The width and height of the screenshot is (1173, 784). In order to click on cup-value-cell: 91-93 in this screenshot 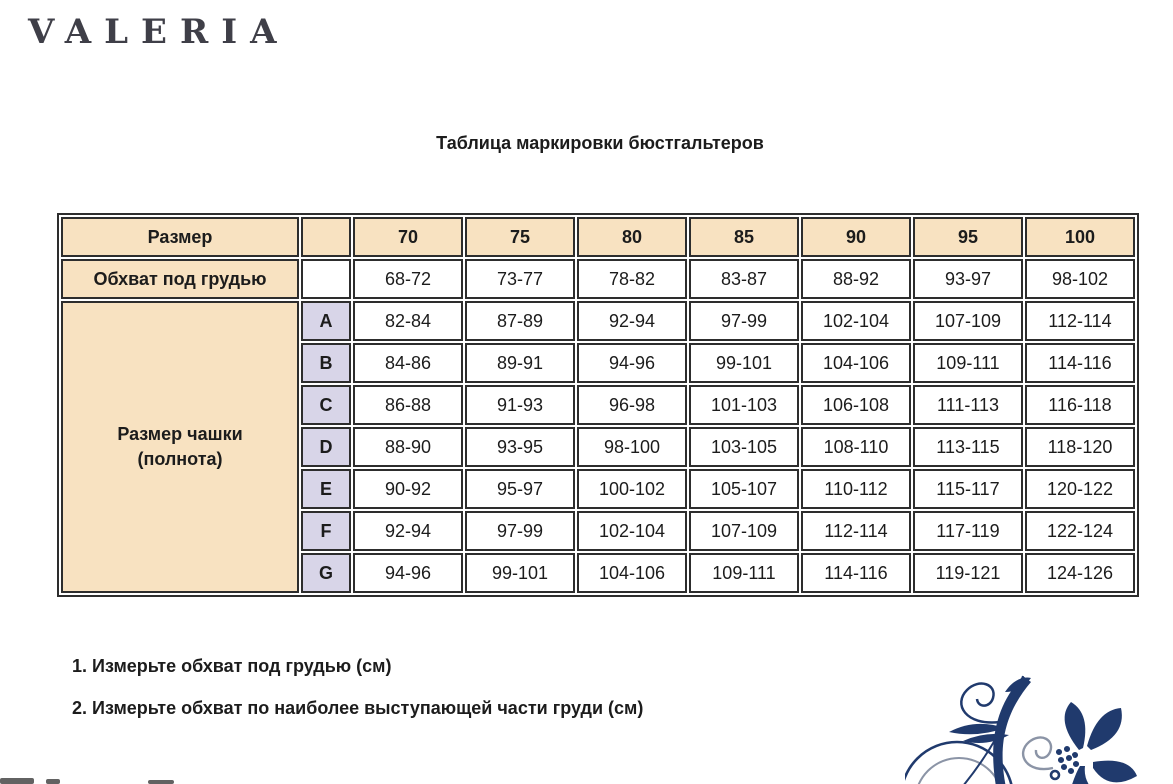, I will do `click(520, 405)`.